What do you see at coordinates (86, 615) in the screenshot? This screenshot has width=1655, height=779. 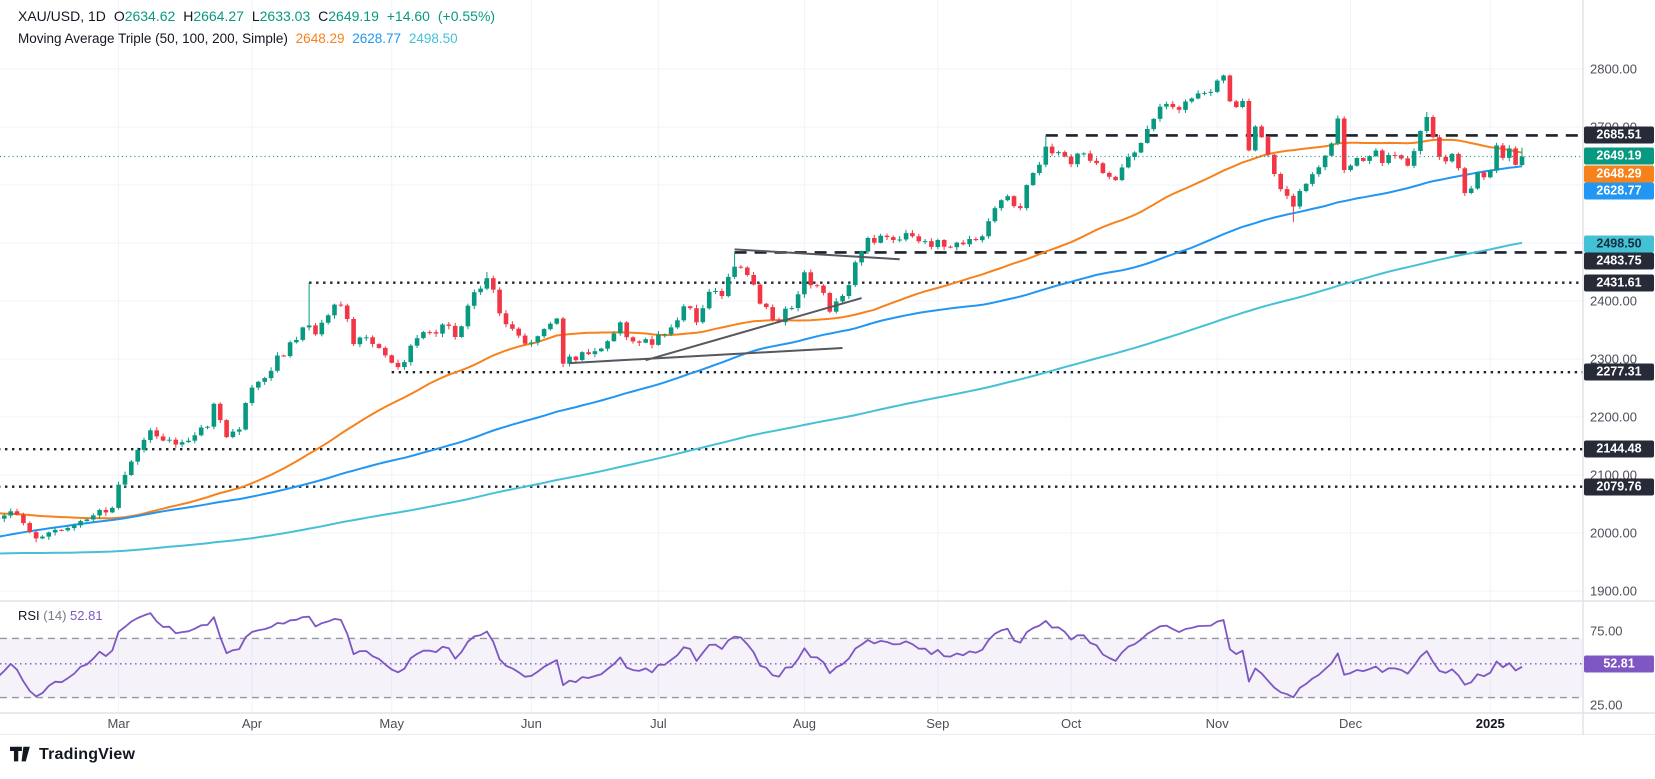 I see `rsi-value: 52.81` at bounding box center [86, 615].